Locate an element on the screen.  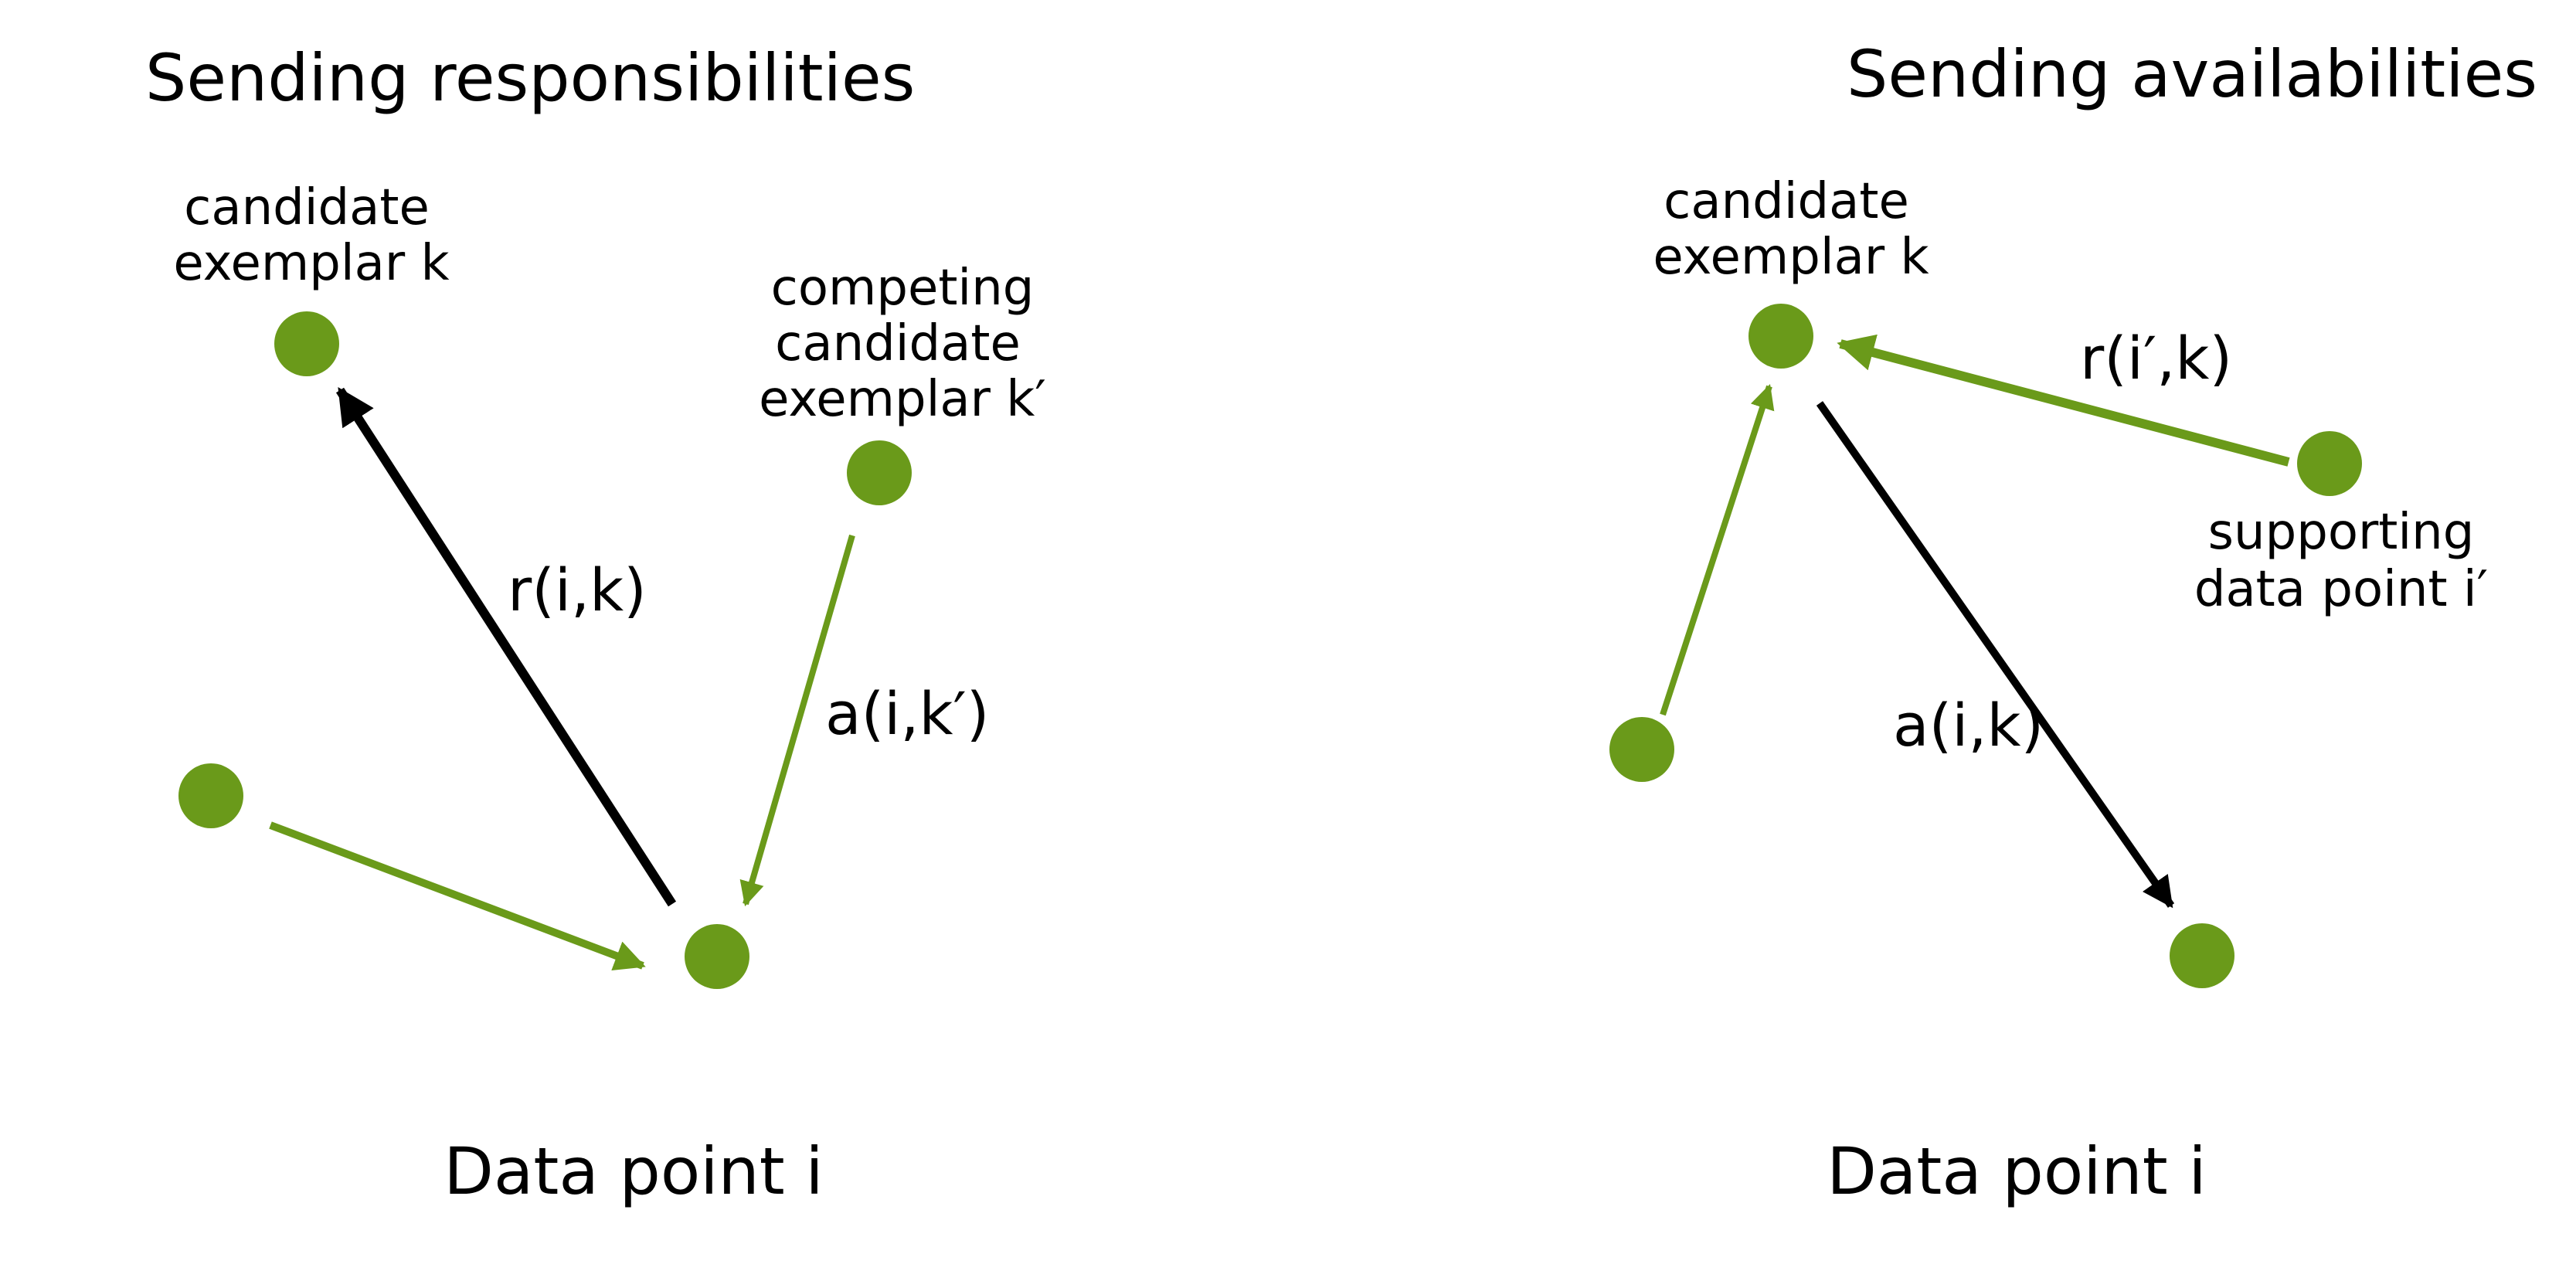
other-point-arrow is located at coordinates (457, 895).